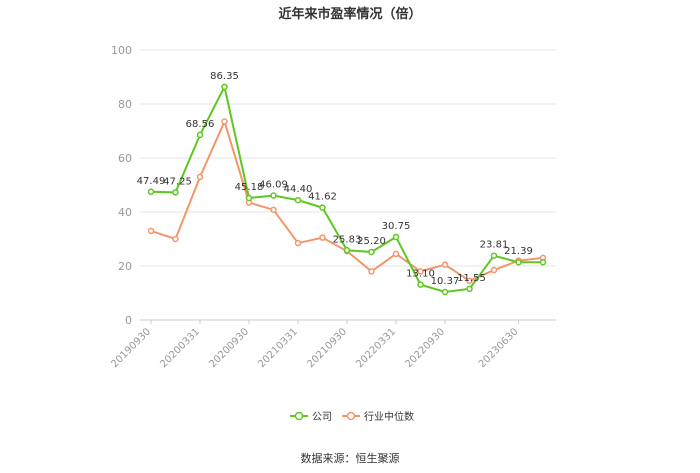 This screenshot has height=473, width=700. I want to click on data-label: 68.56, so click(200, 124).